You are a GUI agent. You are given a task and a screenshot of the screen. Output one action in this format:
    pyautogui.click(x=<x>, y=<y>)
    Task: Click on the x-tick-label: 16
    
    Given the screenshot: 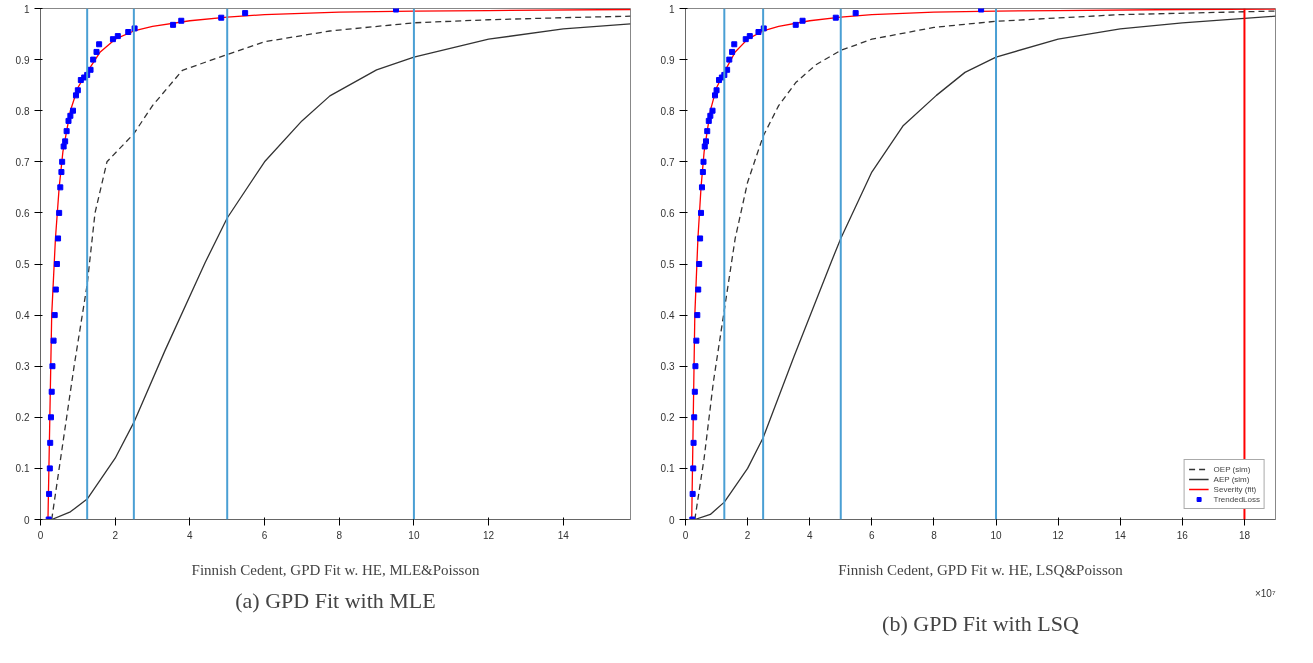 What is the action you would take?
    pyautogui.click(x=1182, y=535)
    